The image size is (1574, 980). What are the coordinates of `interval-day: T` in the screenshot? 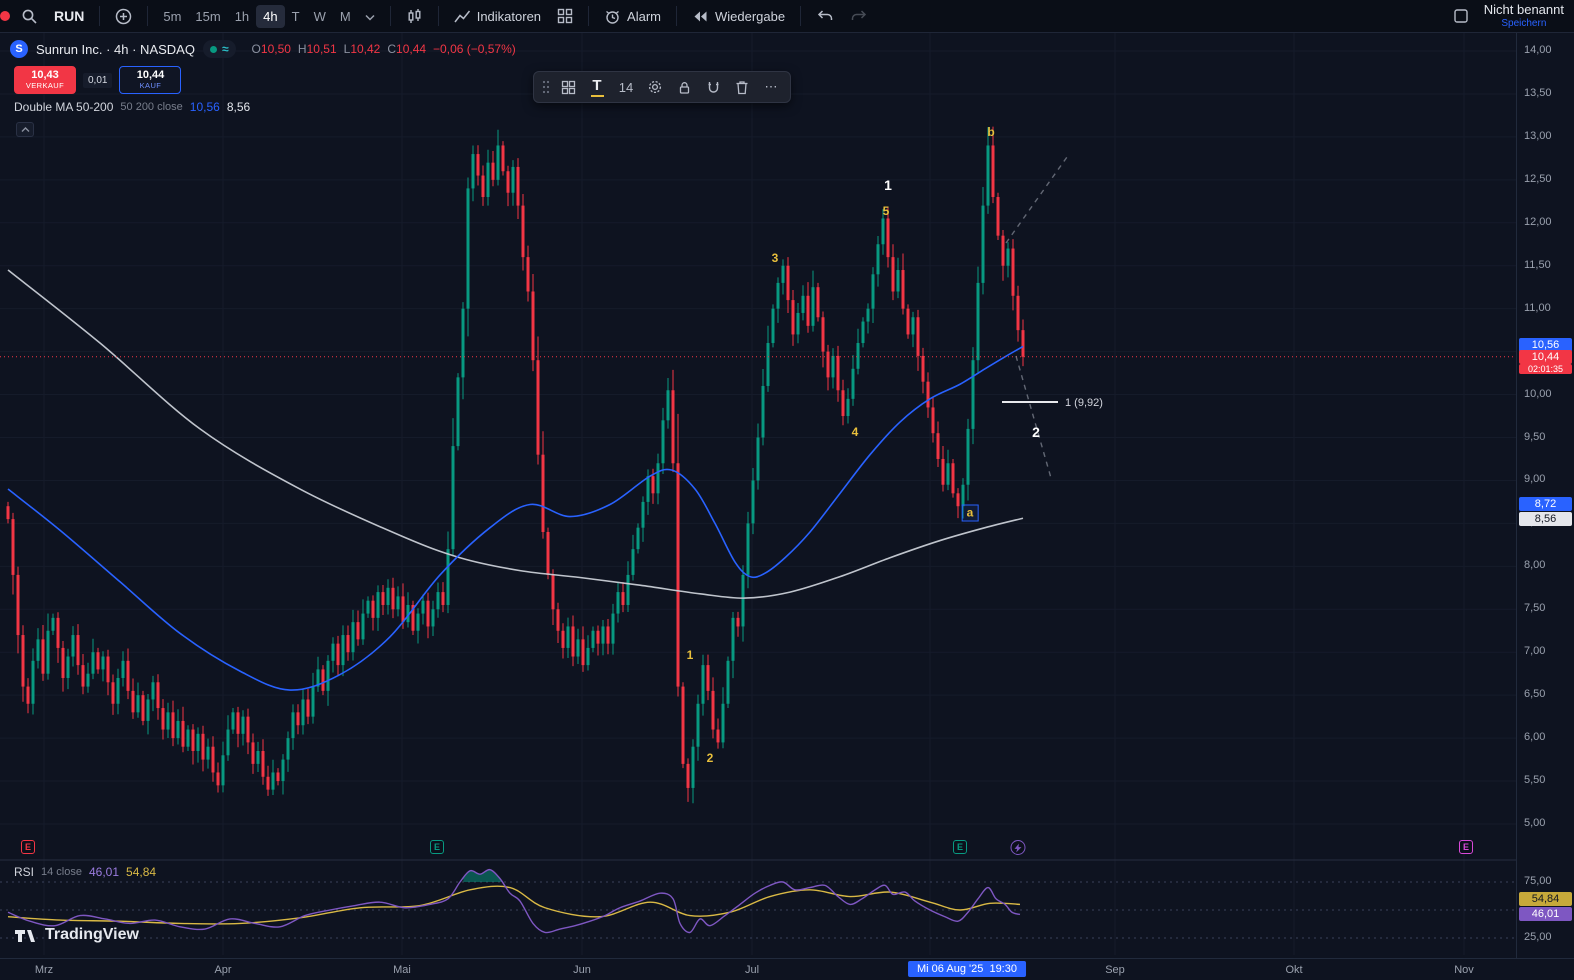 It's located at (296, 16).